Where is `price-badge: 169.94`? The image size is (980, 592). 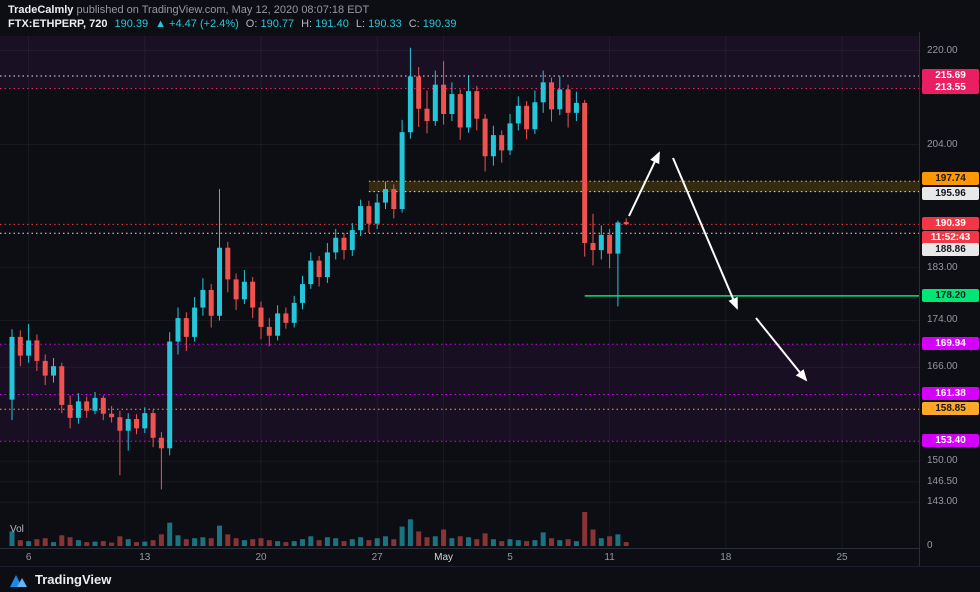 price-badge: 169.94 is located at coordinates (950, 344).